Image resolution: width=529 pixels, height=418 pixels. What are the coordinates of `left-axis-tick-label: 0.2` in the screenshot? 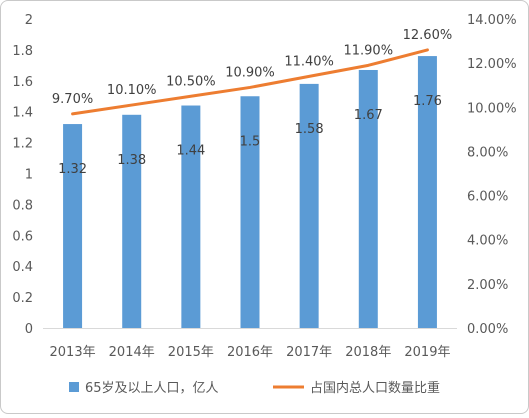 It's located at (22, 298).